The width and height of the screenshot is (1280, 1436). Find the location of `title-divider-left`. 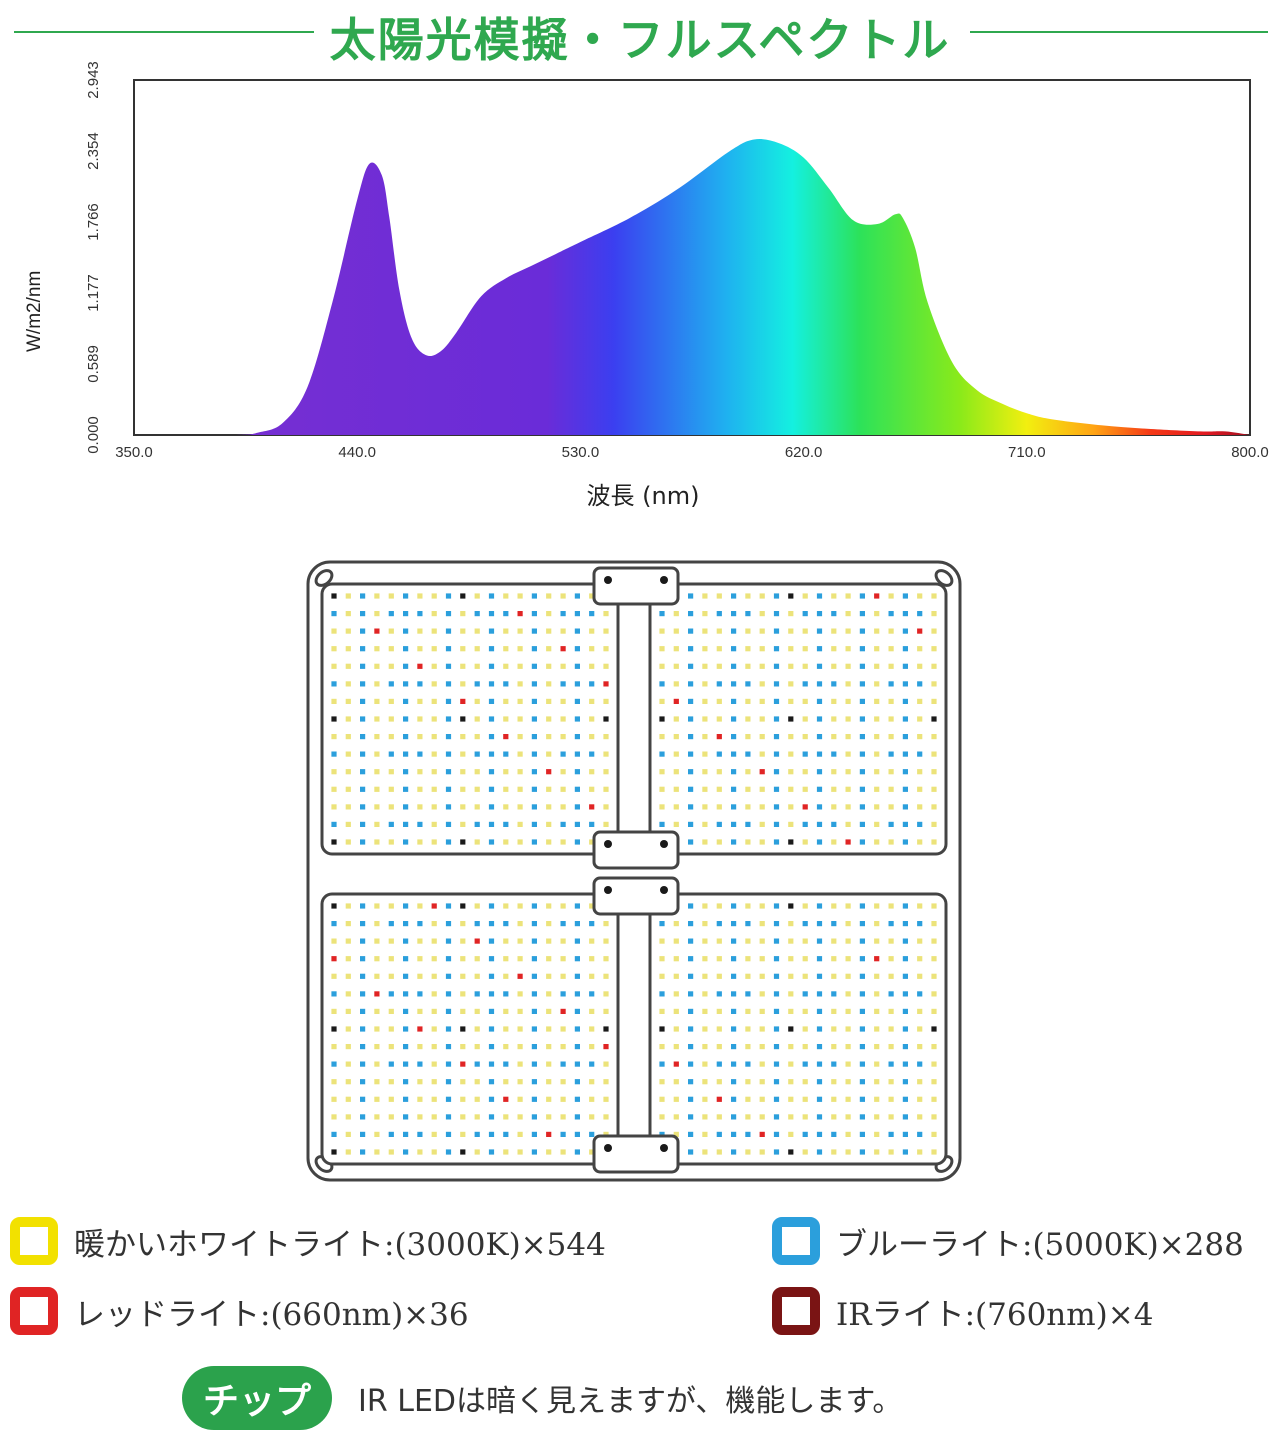

title-divider-left is located at coordinates (164, 32).